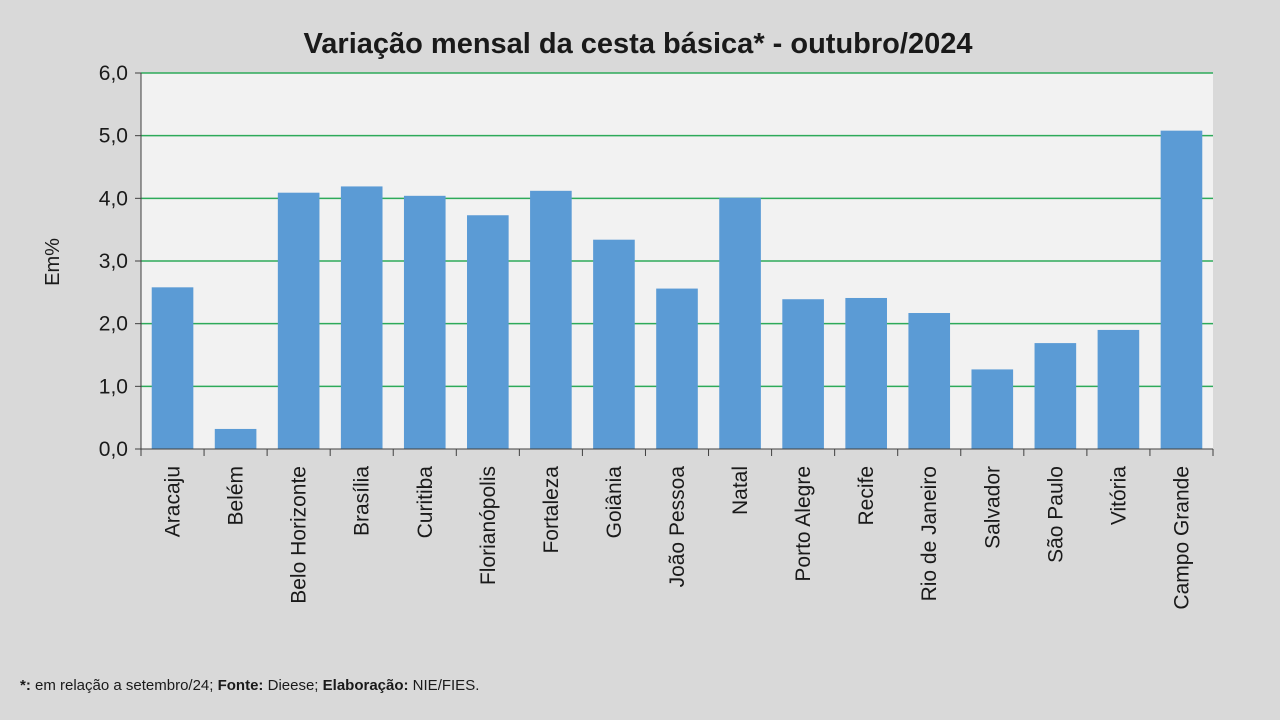 The width and height of the screenshot is (1280, 720). I want to click on footnote-source-value: Dieese;, so click(291, 685).